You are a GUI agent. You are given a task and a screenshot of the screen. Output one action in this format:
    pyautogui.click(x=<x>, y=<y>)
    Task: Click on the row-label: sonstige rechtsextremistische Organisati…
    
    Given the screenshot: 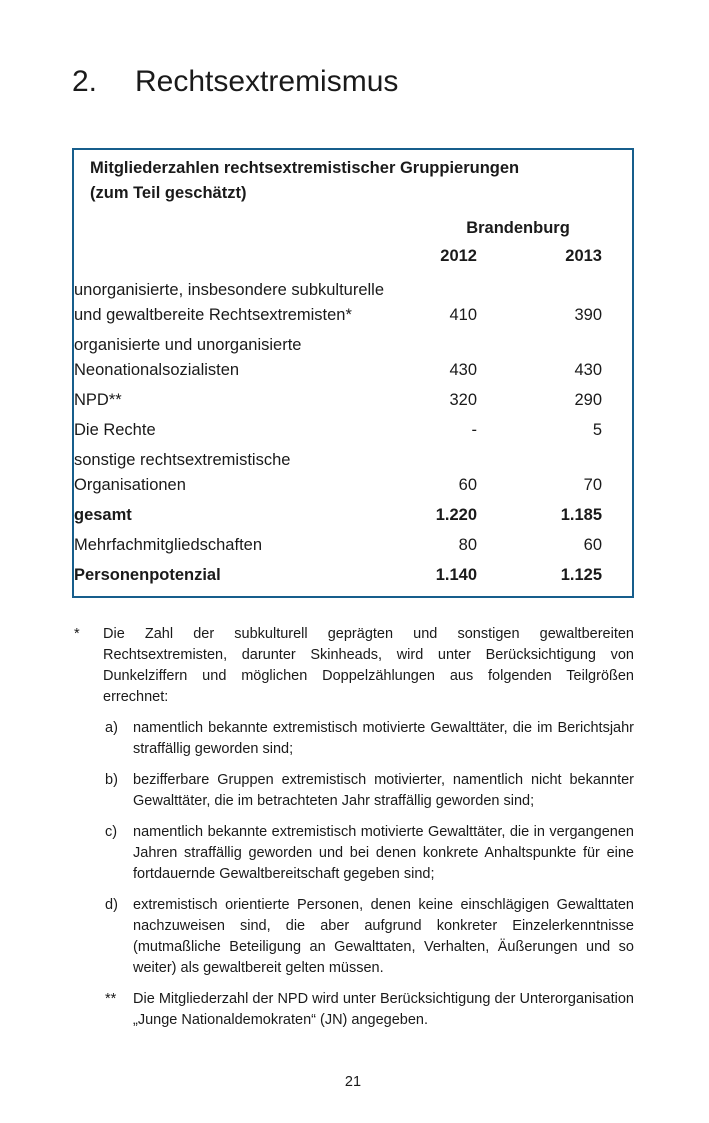 What is the action you would take?
    pyautogui.click(x=182, y=472)
    